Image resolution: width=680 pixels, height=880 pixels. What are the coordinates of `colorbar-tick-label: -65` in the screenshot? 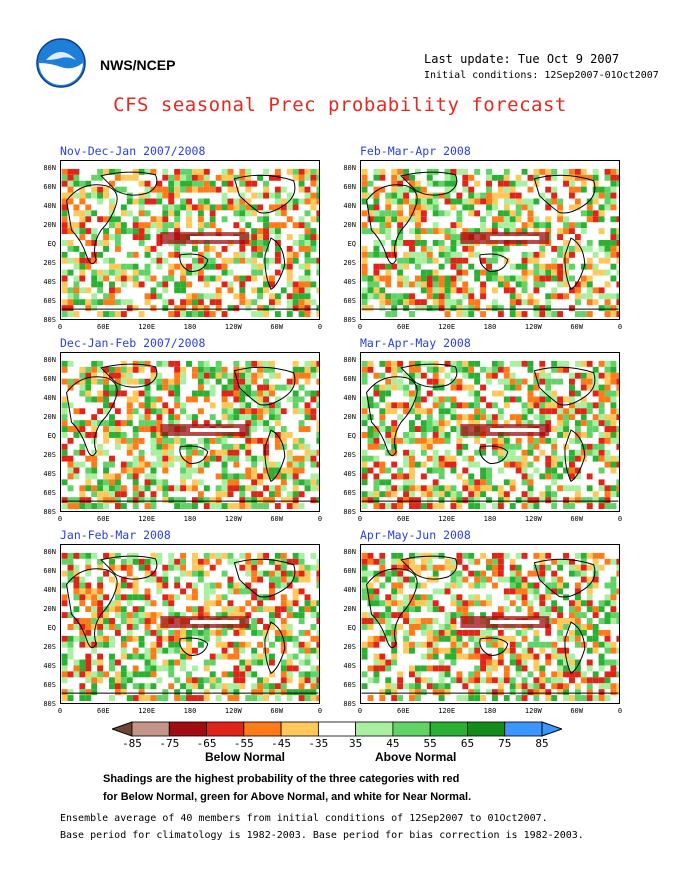 It's located at (206, 743).